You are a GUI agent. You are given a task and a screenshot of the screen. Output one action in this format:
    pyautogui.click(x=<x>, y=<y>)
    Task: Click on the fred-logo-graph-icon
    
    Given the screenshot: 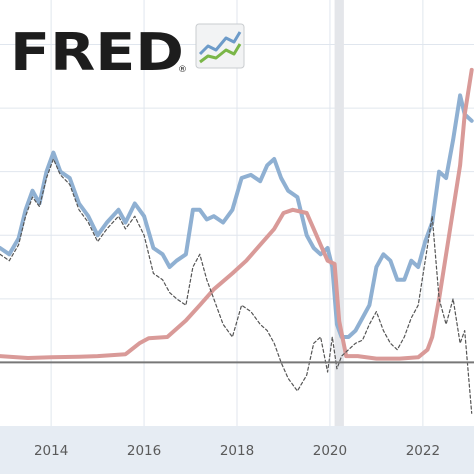 What is the action you would take?
    pyautogui.click(x=220, y=46)
    